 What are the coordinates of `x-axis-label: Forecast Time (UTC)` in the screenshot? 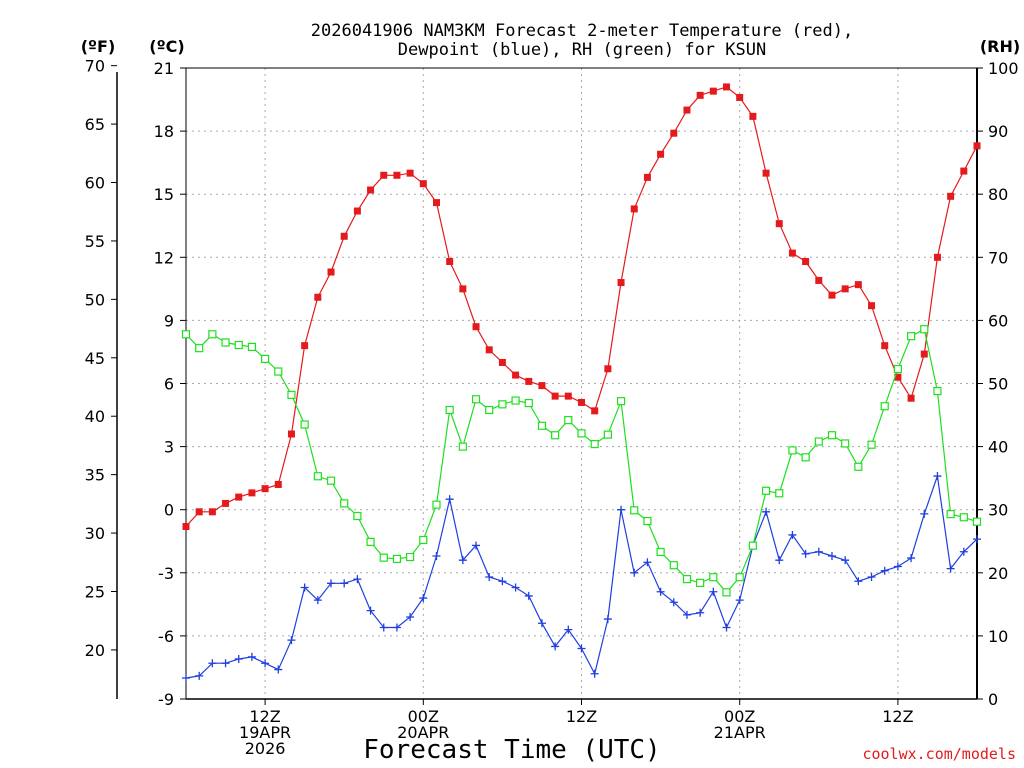 It's located at (511, 750).